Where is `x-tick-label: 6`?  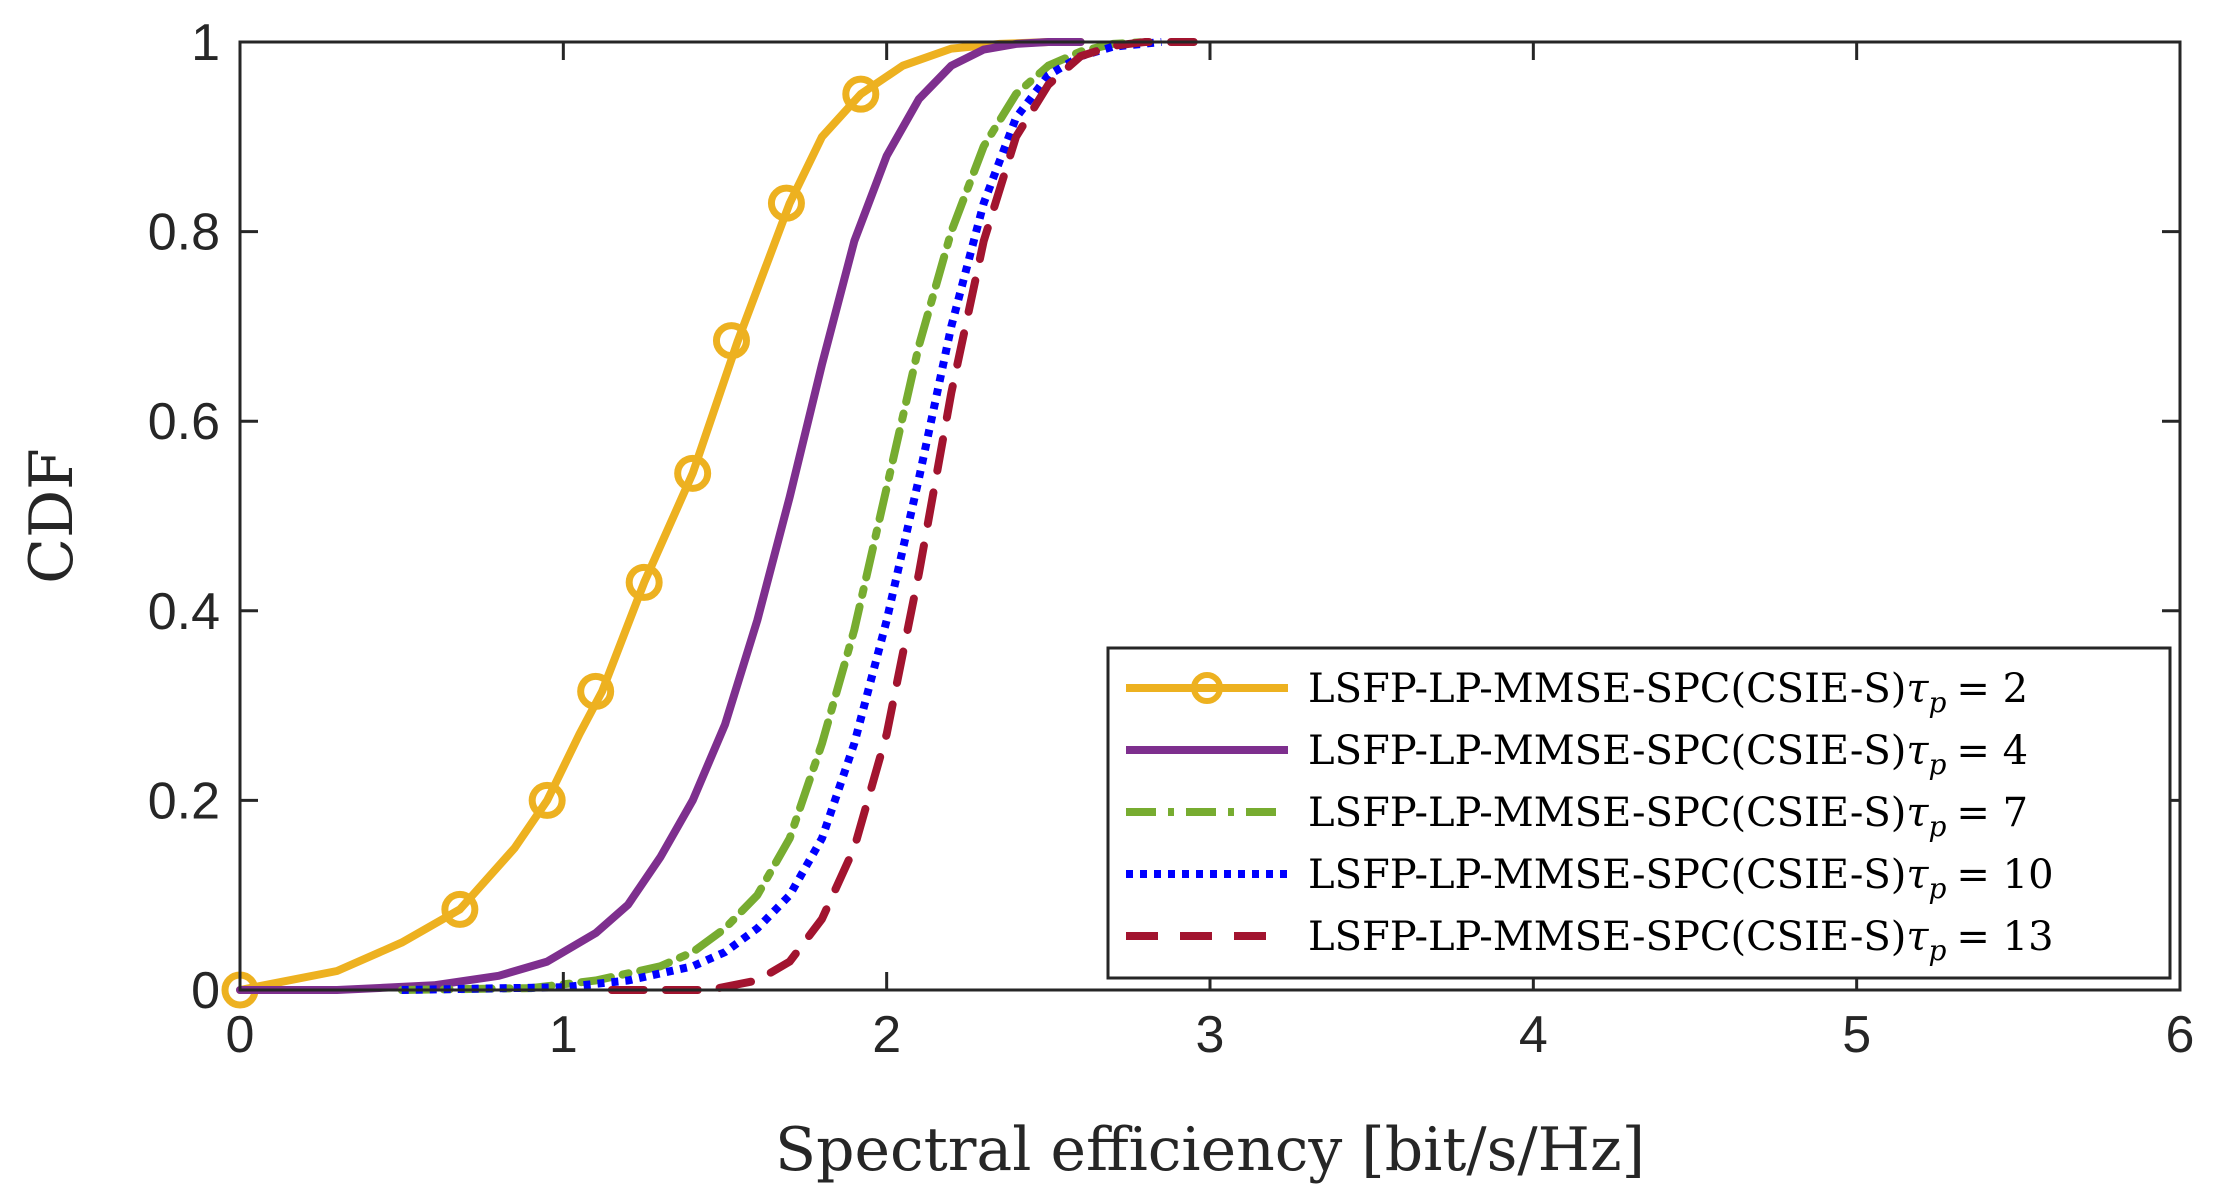 x-tick-label: 6 is located at coordinates (2180, 1035).